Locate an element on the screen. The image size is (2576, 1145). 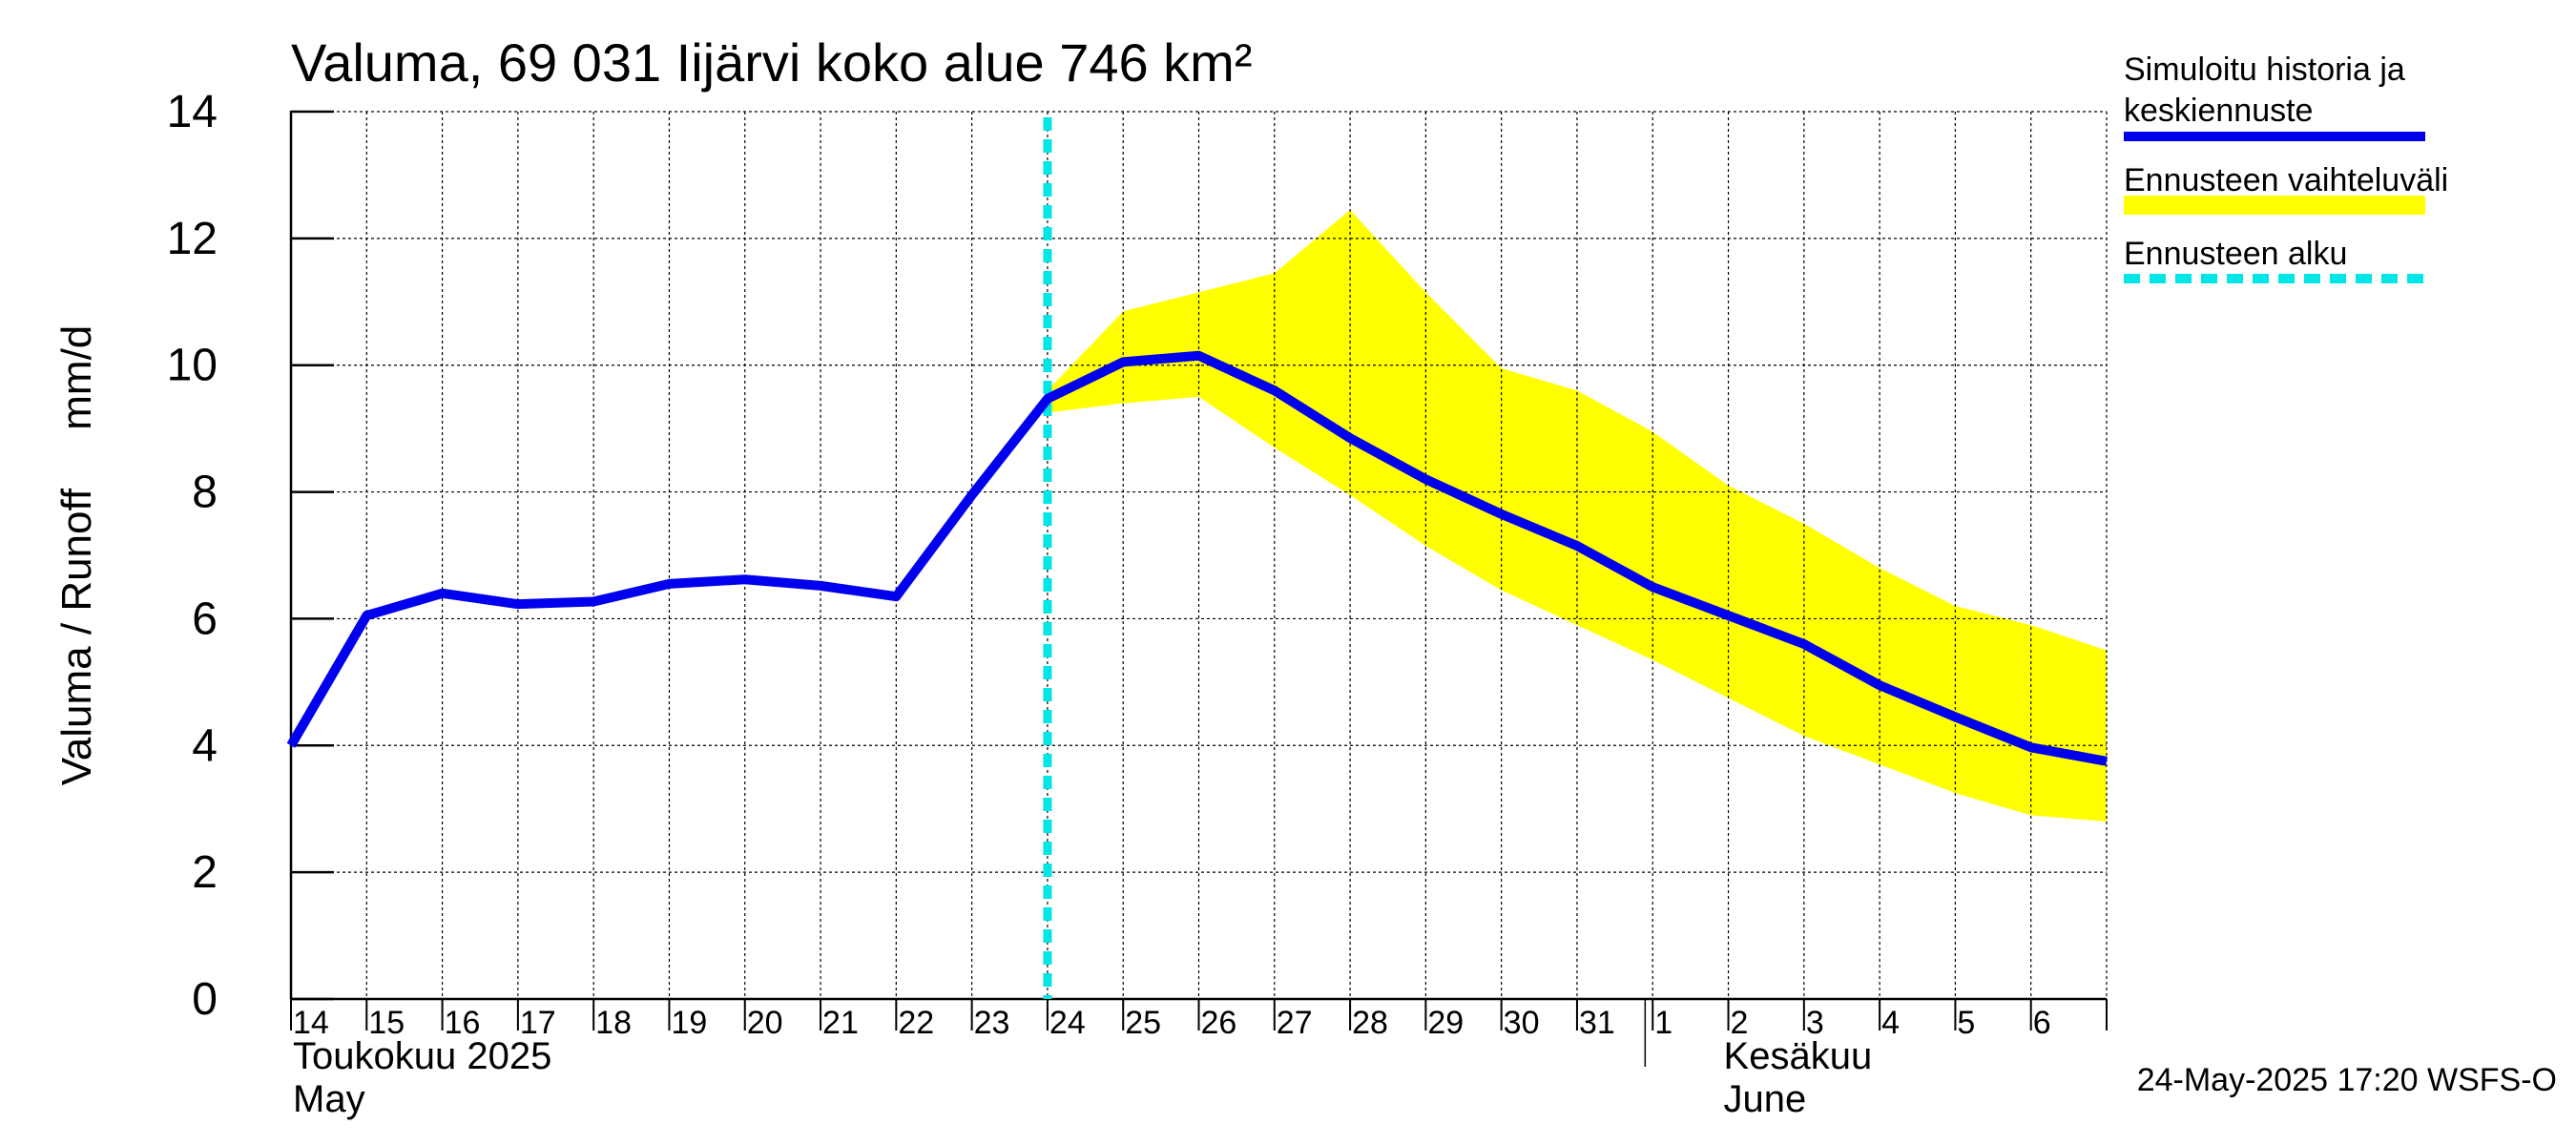
month-label-en: June is located at coordinates (1765, 1099).